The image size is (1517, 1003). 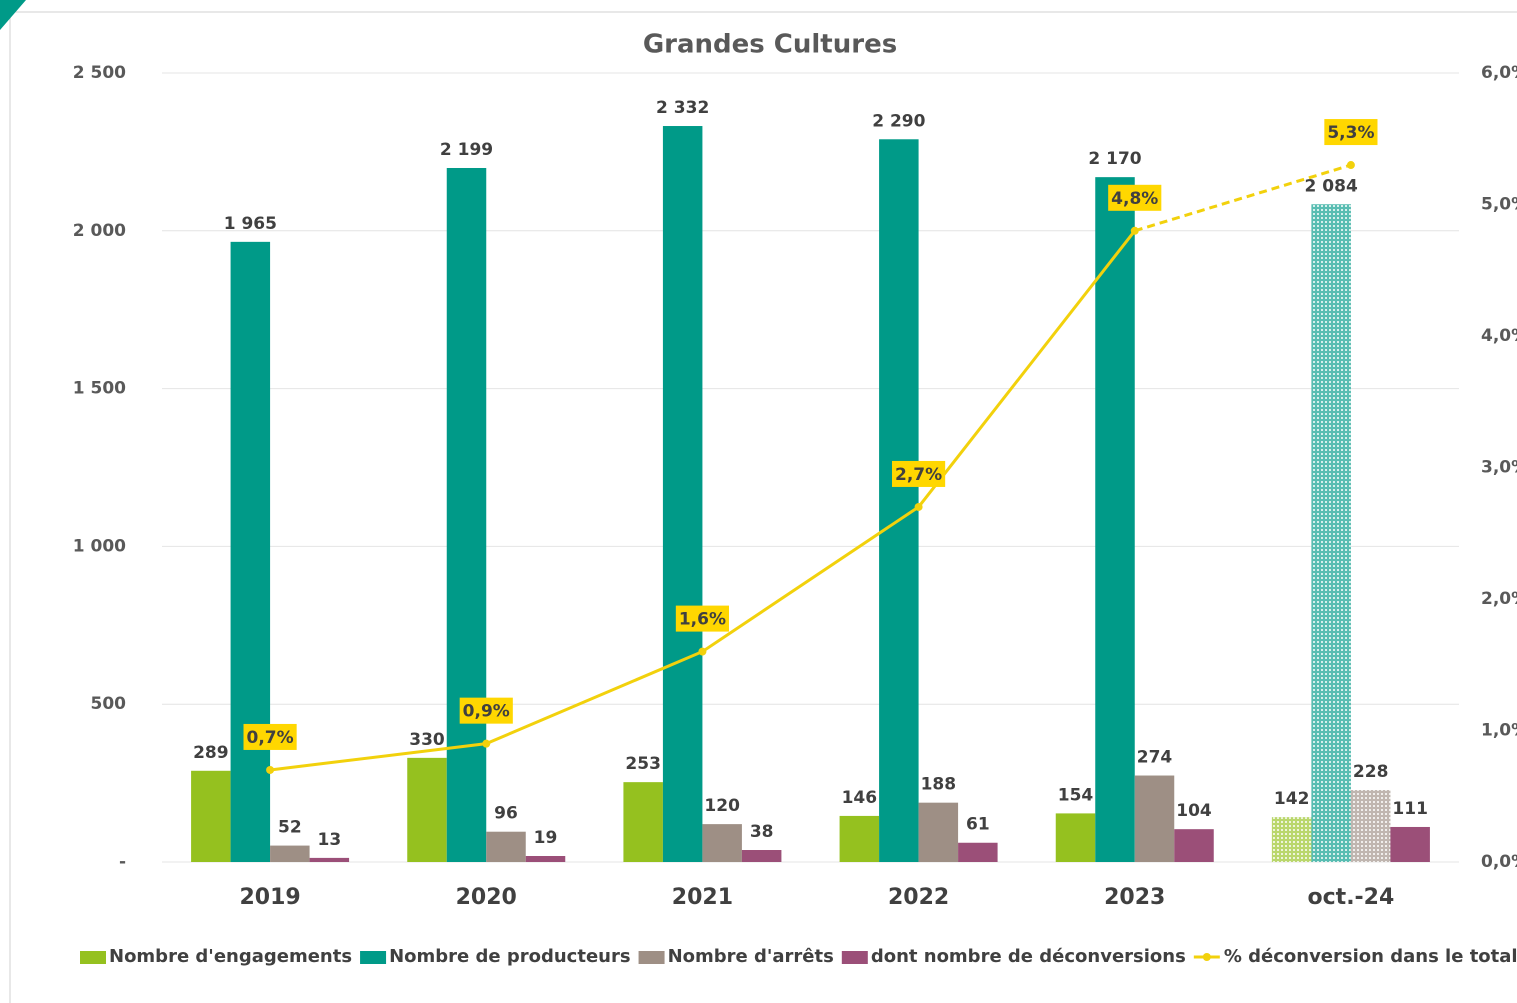 What do you see at coordinates (1371, 772) in the screenshot?
I see `data-label: 228` at bounding box center [1371, 772].